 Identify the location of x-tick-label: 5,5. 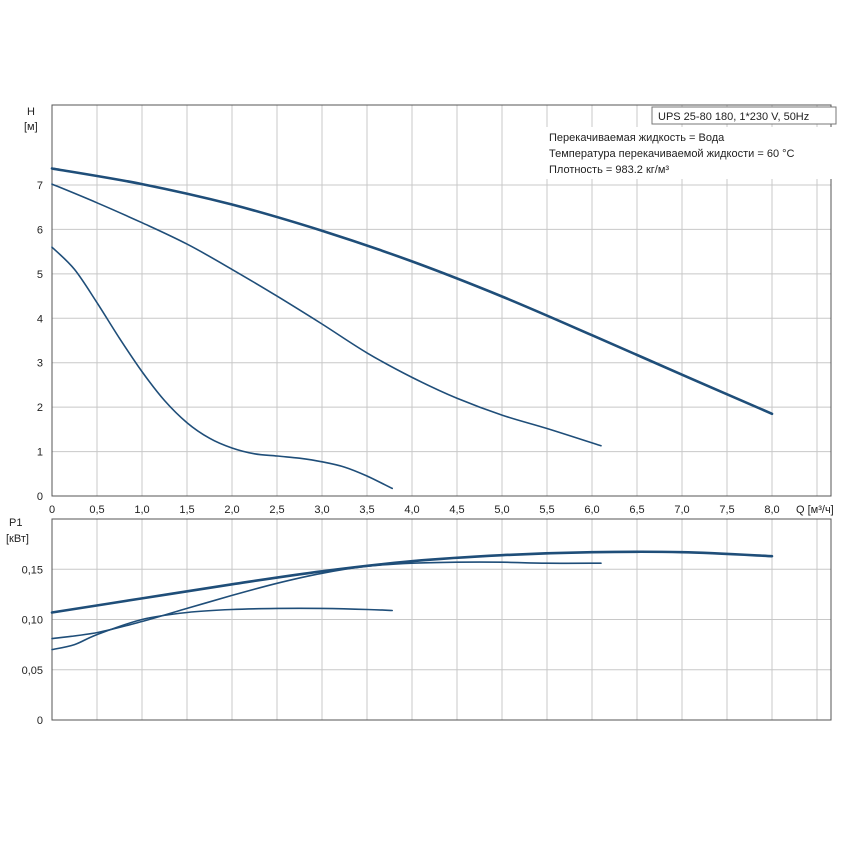
(546, 510).